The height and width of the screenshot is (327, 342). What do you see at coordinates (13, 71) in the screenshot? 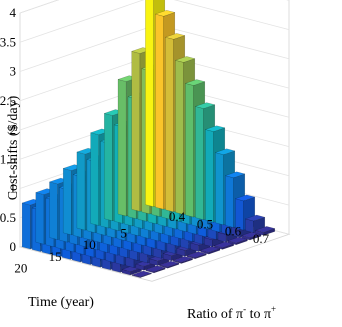
I see `z-tick-label: 3` at bounding box center [13, 71].